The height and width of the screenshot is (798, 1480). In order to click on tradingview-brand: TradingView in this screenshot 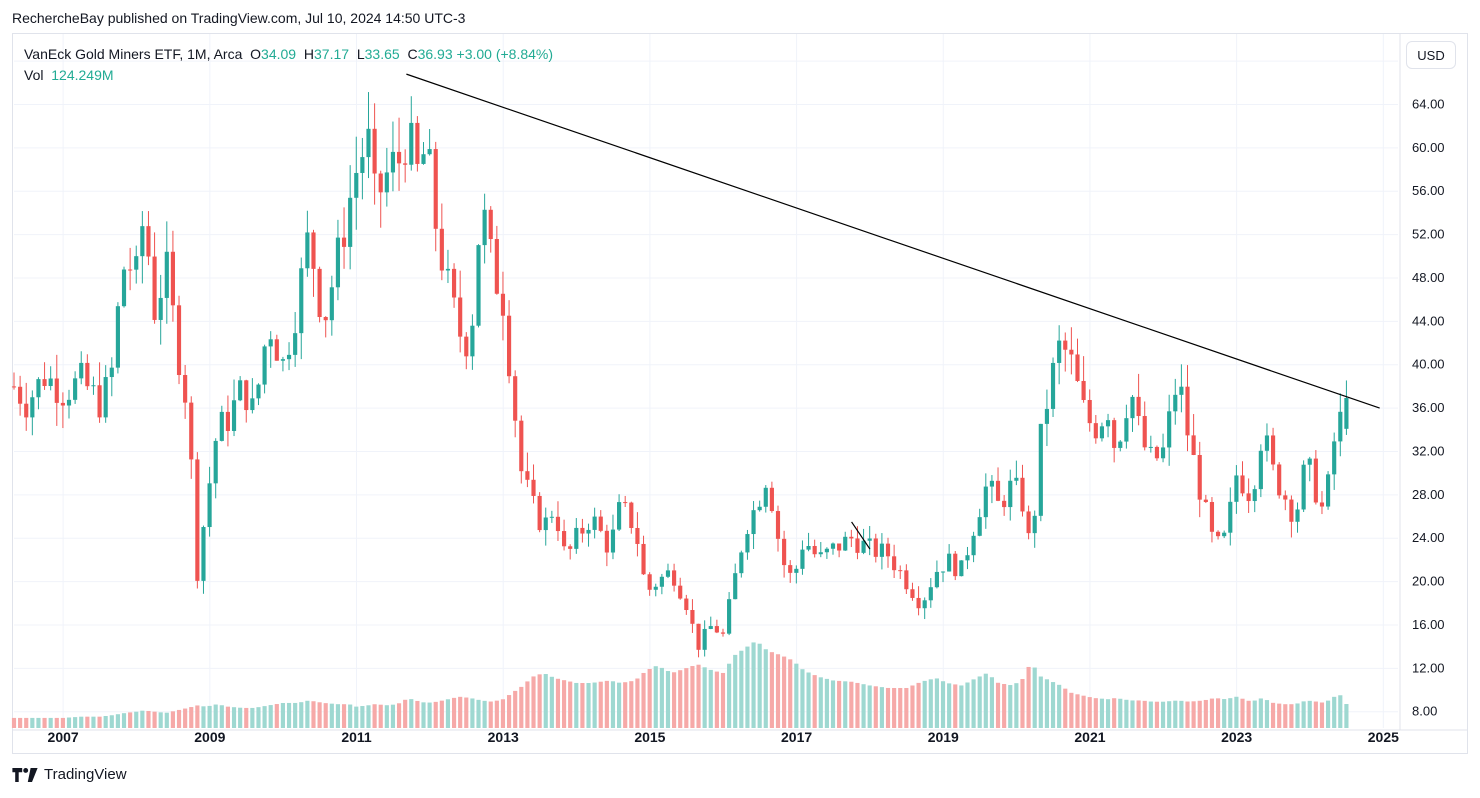, I will do `click(69, 774)`.